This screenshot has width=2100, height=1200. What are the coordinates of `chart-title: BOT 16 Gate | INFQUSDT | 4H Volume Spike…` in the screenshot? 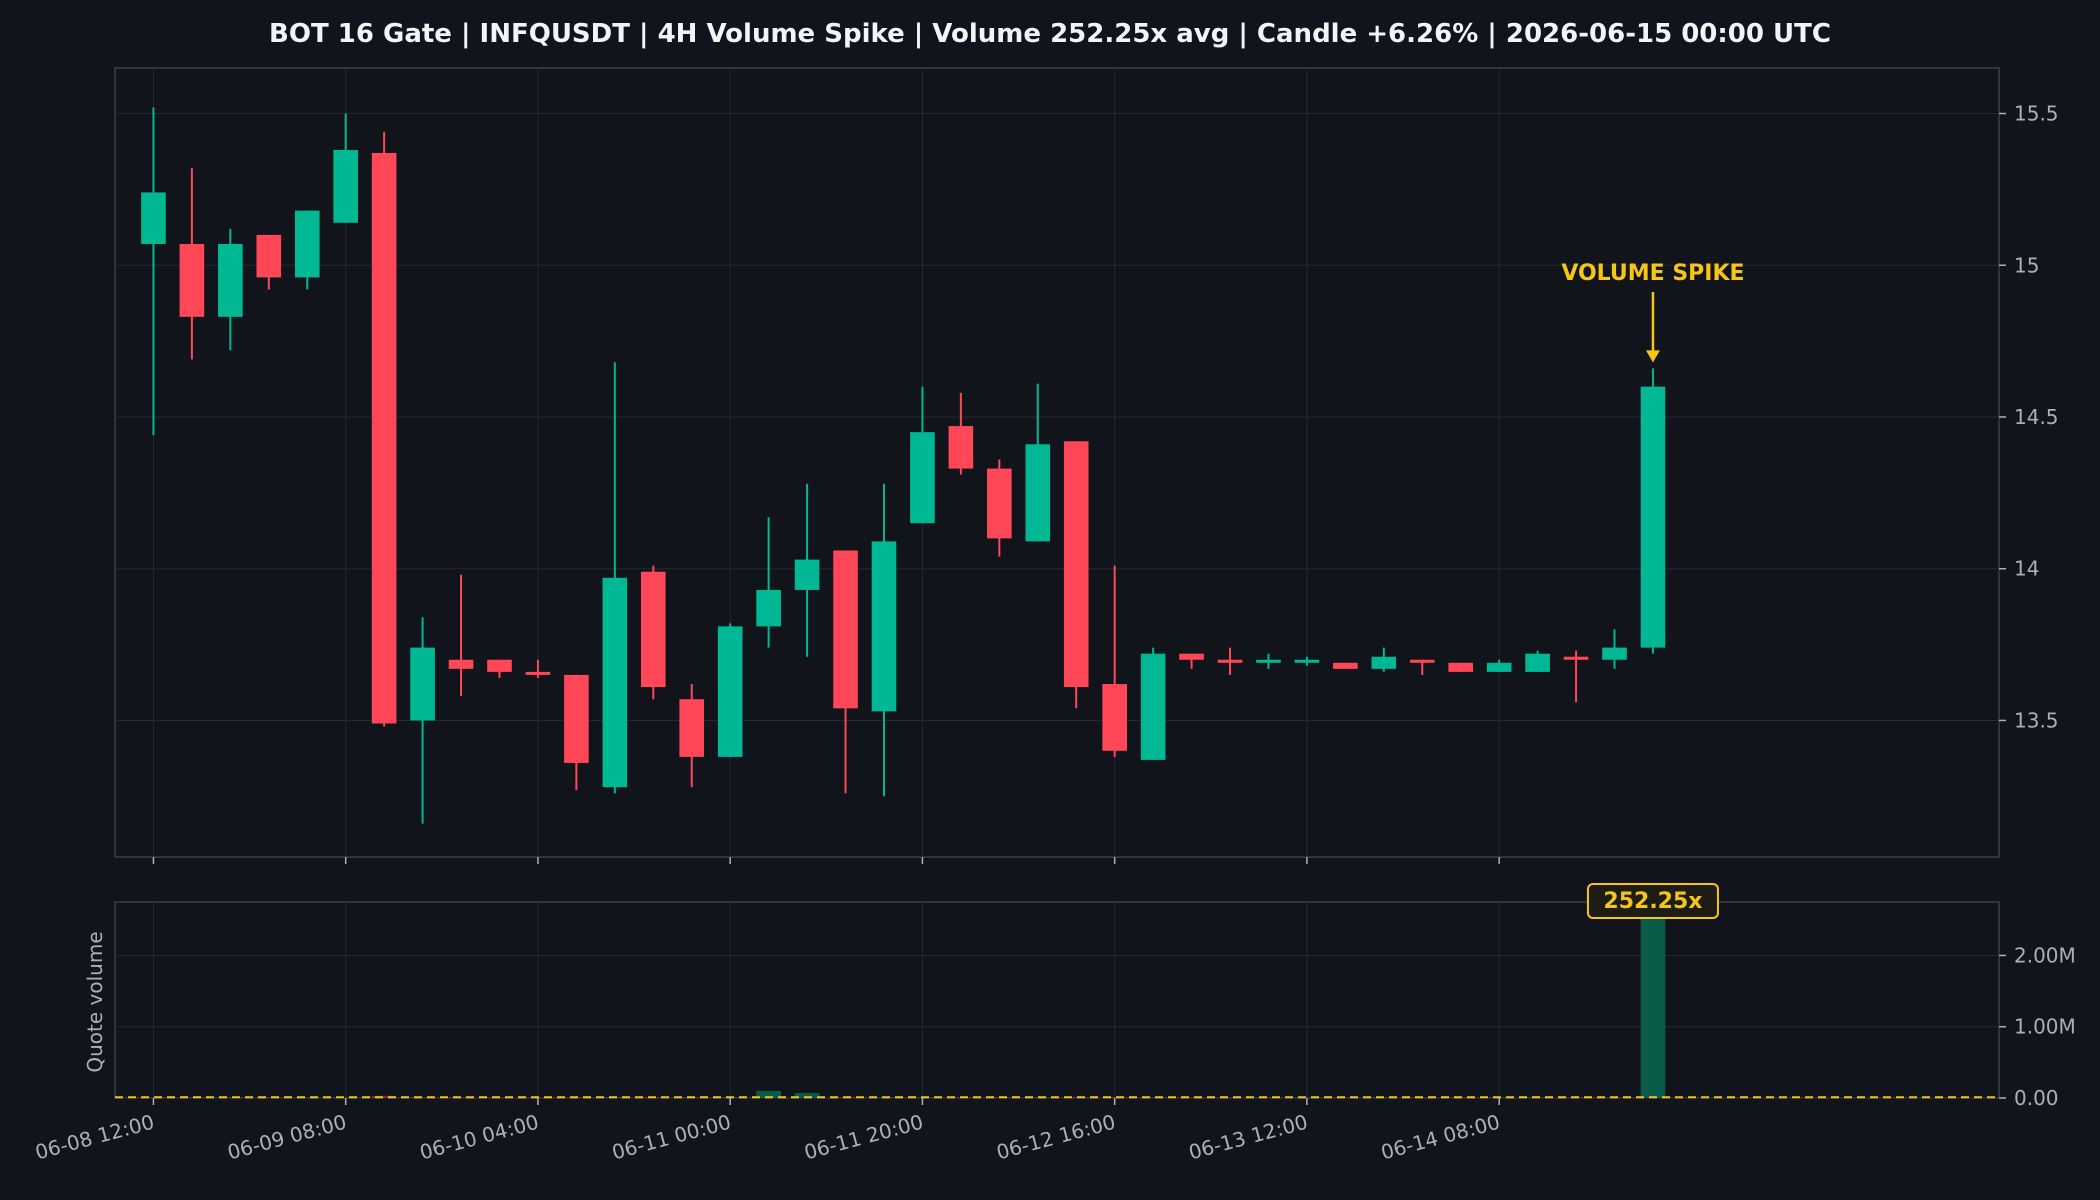 It's located at (1050, 34).